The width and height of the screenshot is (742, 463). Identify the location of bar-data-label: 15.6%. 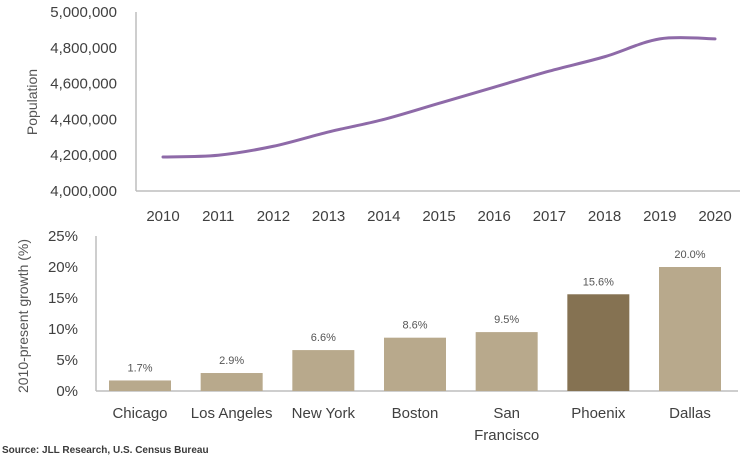
(598, 282).